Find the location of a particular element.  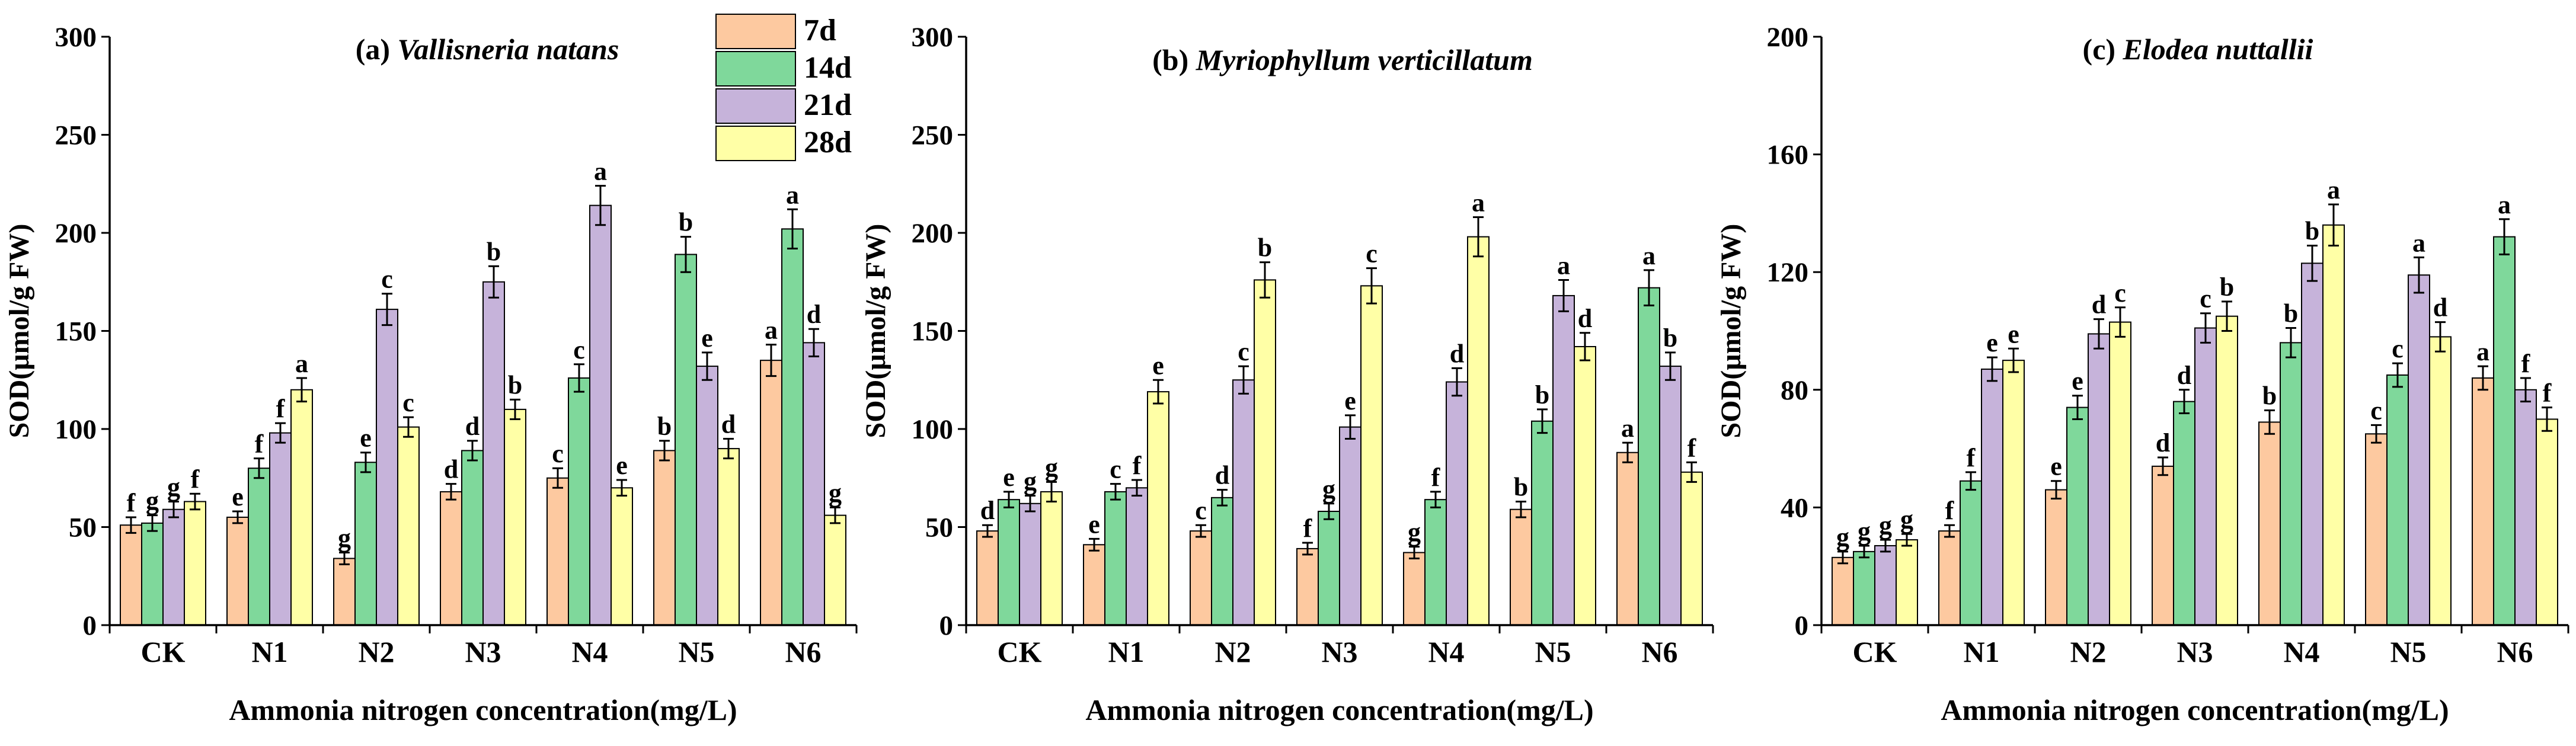

x-tick-label: CK is located at coordinates (163, 651).